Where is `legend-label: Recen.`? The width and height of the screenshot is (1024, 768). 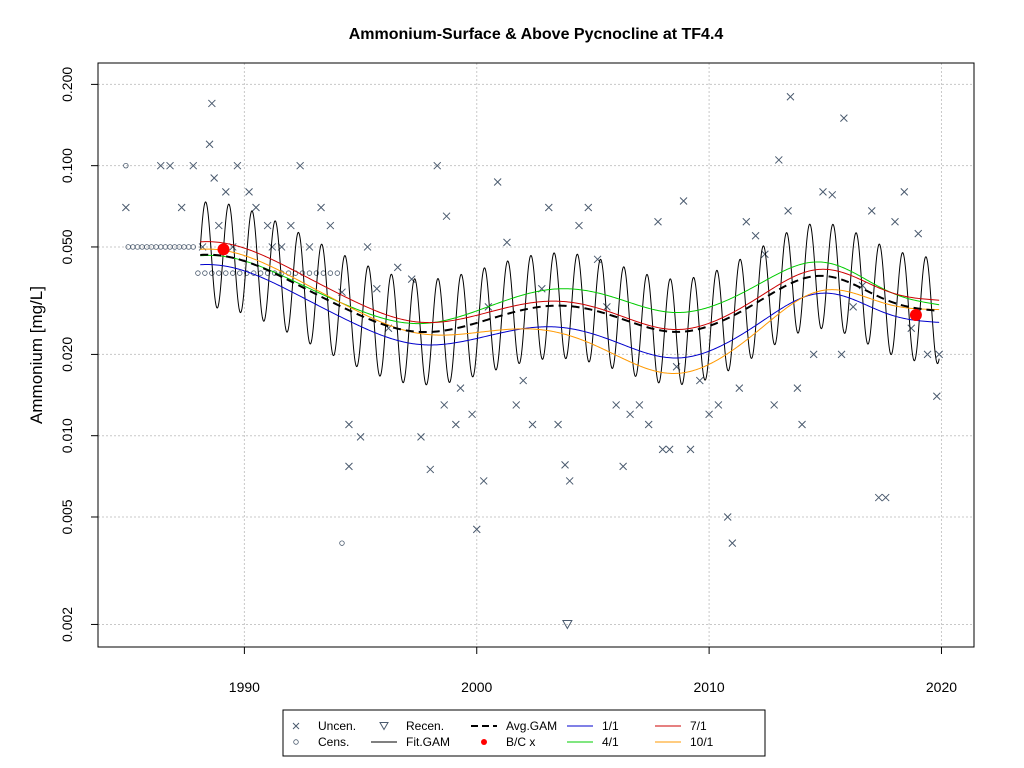
legend-label: Recen. is located at coordinates (425, 726).